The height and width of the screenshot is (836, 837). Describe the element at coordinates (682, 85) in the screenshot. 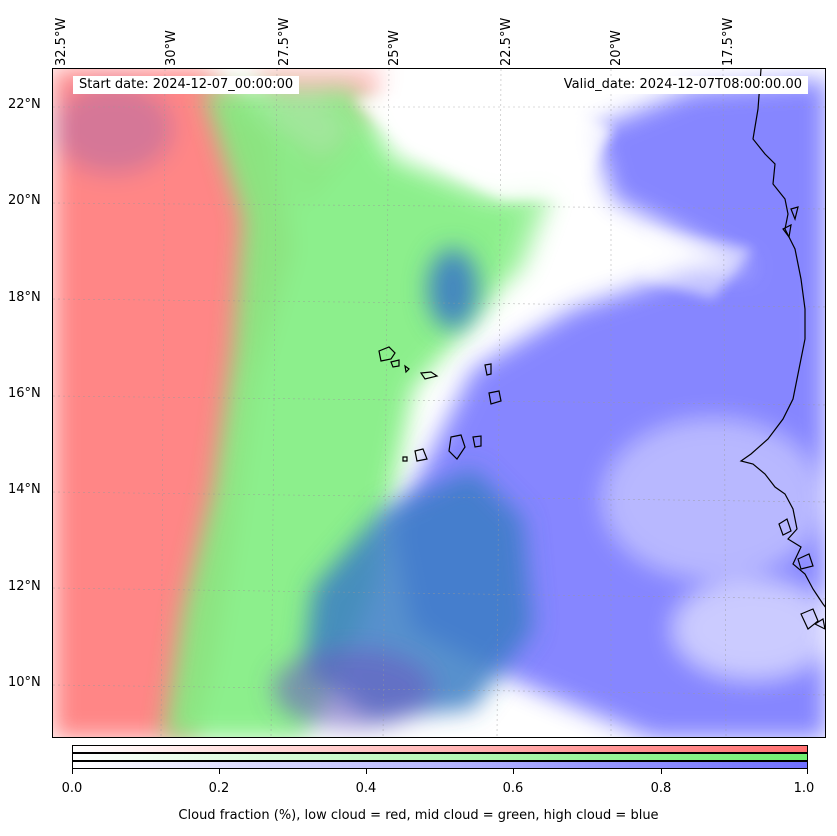

I see `valid-date-label: Valid_date: 2024-12-07T08:00:00.00` at that location.